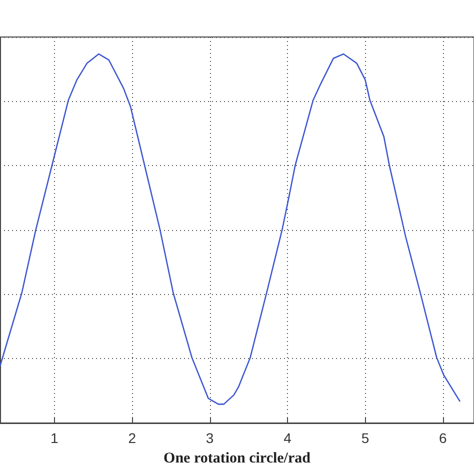 The height and width of the screenshot is (474, 474). What do you see at coordinates (365, 438) in the screenshot?
I see `x-tick-label: 5` at bounding box center [365, 438].